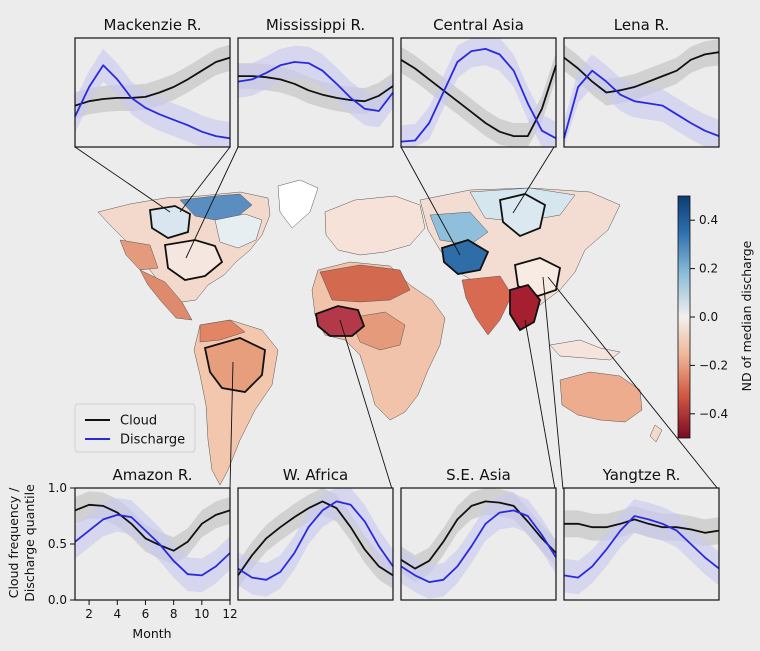 The image size is (760, 651). Describe the element at coordinates (193, 260) in the screenshot. I see `mississippi-basin-outline` at that location.